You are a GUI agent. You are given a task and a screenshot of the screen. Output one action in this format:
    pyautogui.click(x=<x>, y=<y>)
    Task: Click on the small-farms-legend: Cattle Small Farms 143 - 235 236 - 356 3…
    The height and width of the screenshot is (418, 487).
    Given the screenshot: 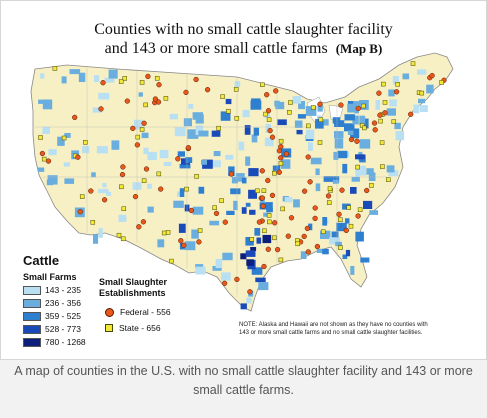 What is the action you would take?
    pyautogui.click(x=64, y=301)
    